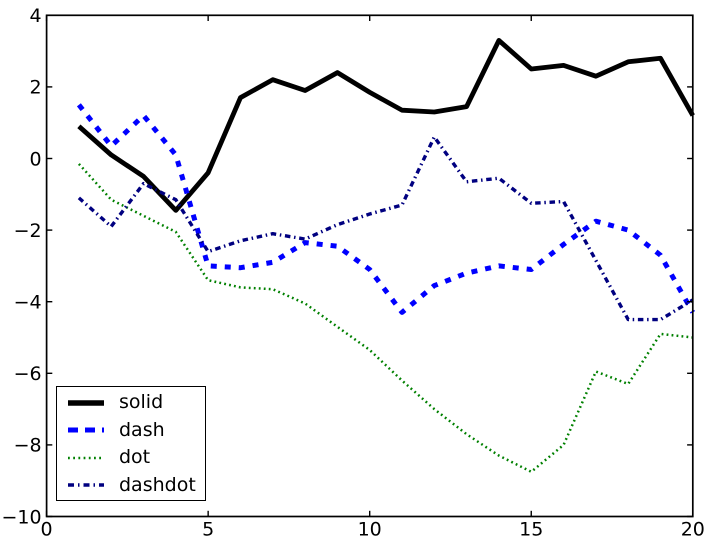  What do you see at coordinates (693, 530) in the screenshot?
I see `x-tick-label: 20` at bounding box center [693, 530].